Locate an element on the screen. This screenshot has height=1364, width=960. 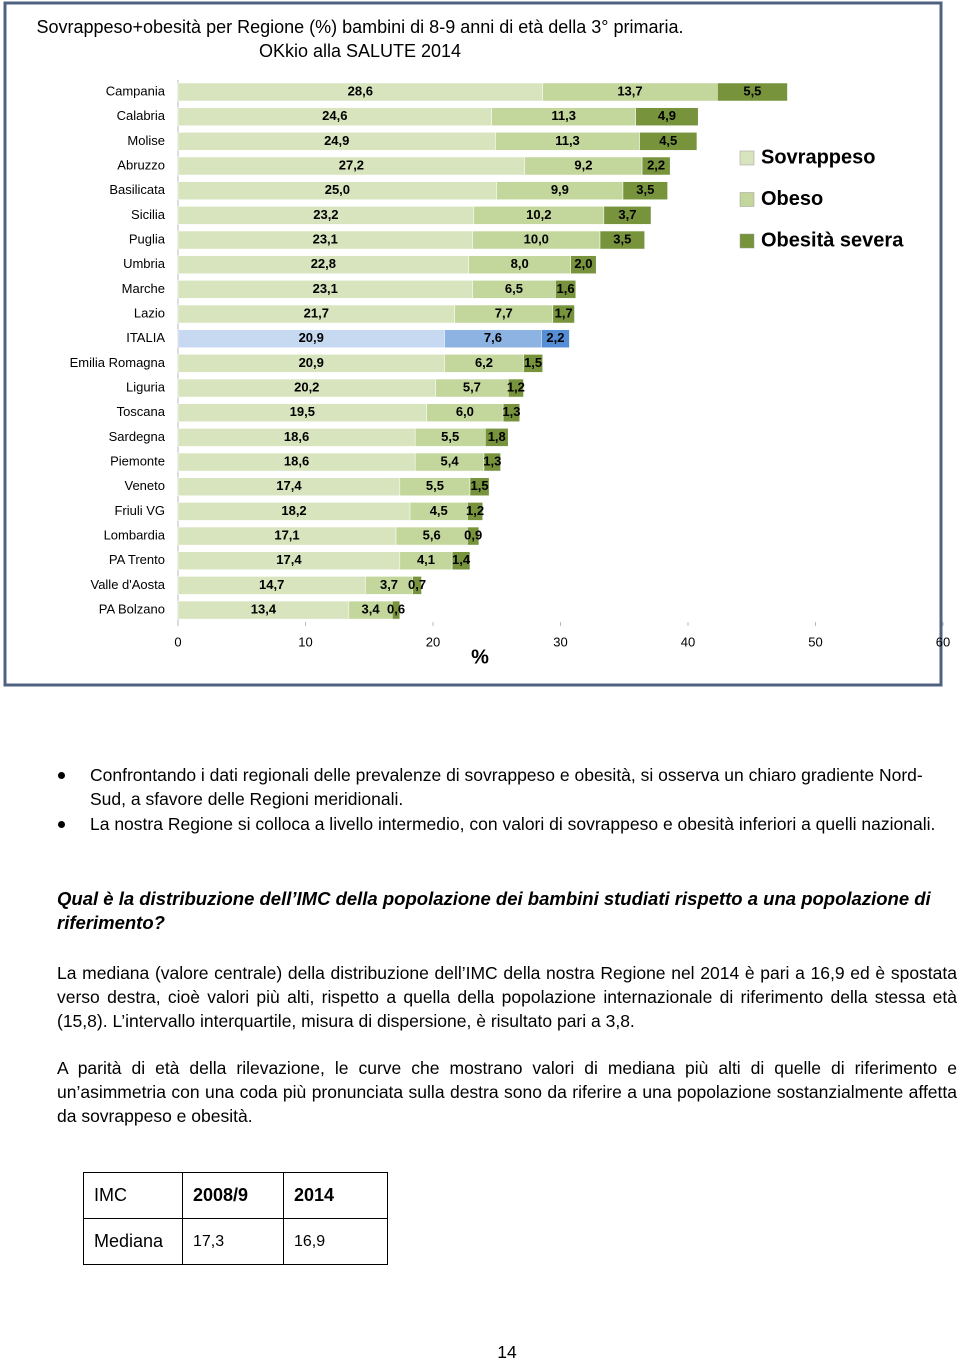
value-label: 13,4 is located at coordinates (264, 609).